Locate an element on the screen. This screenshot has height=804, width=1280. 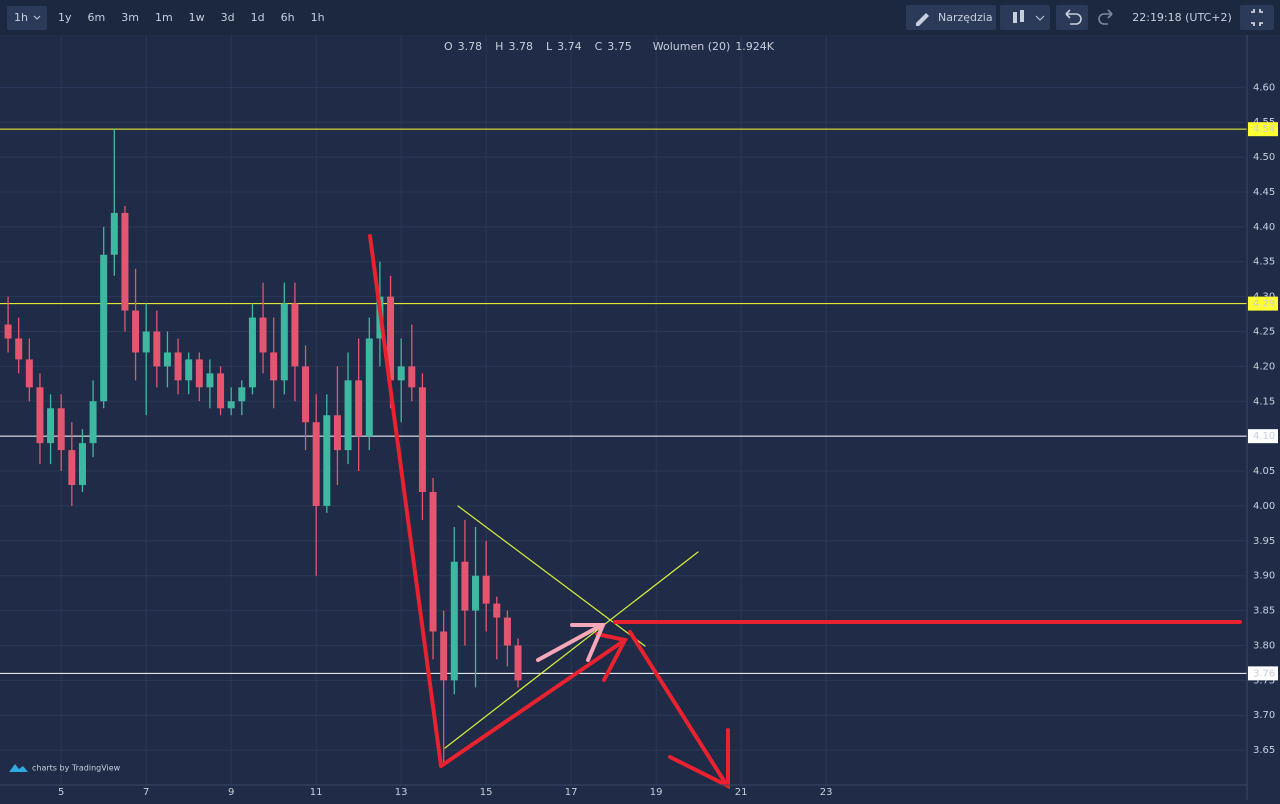
y-tick-label: 3.90 is located at coordinates (1264, 576).